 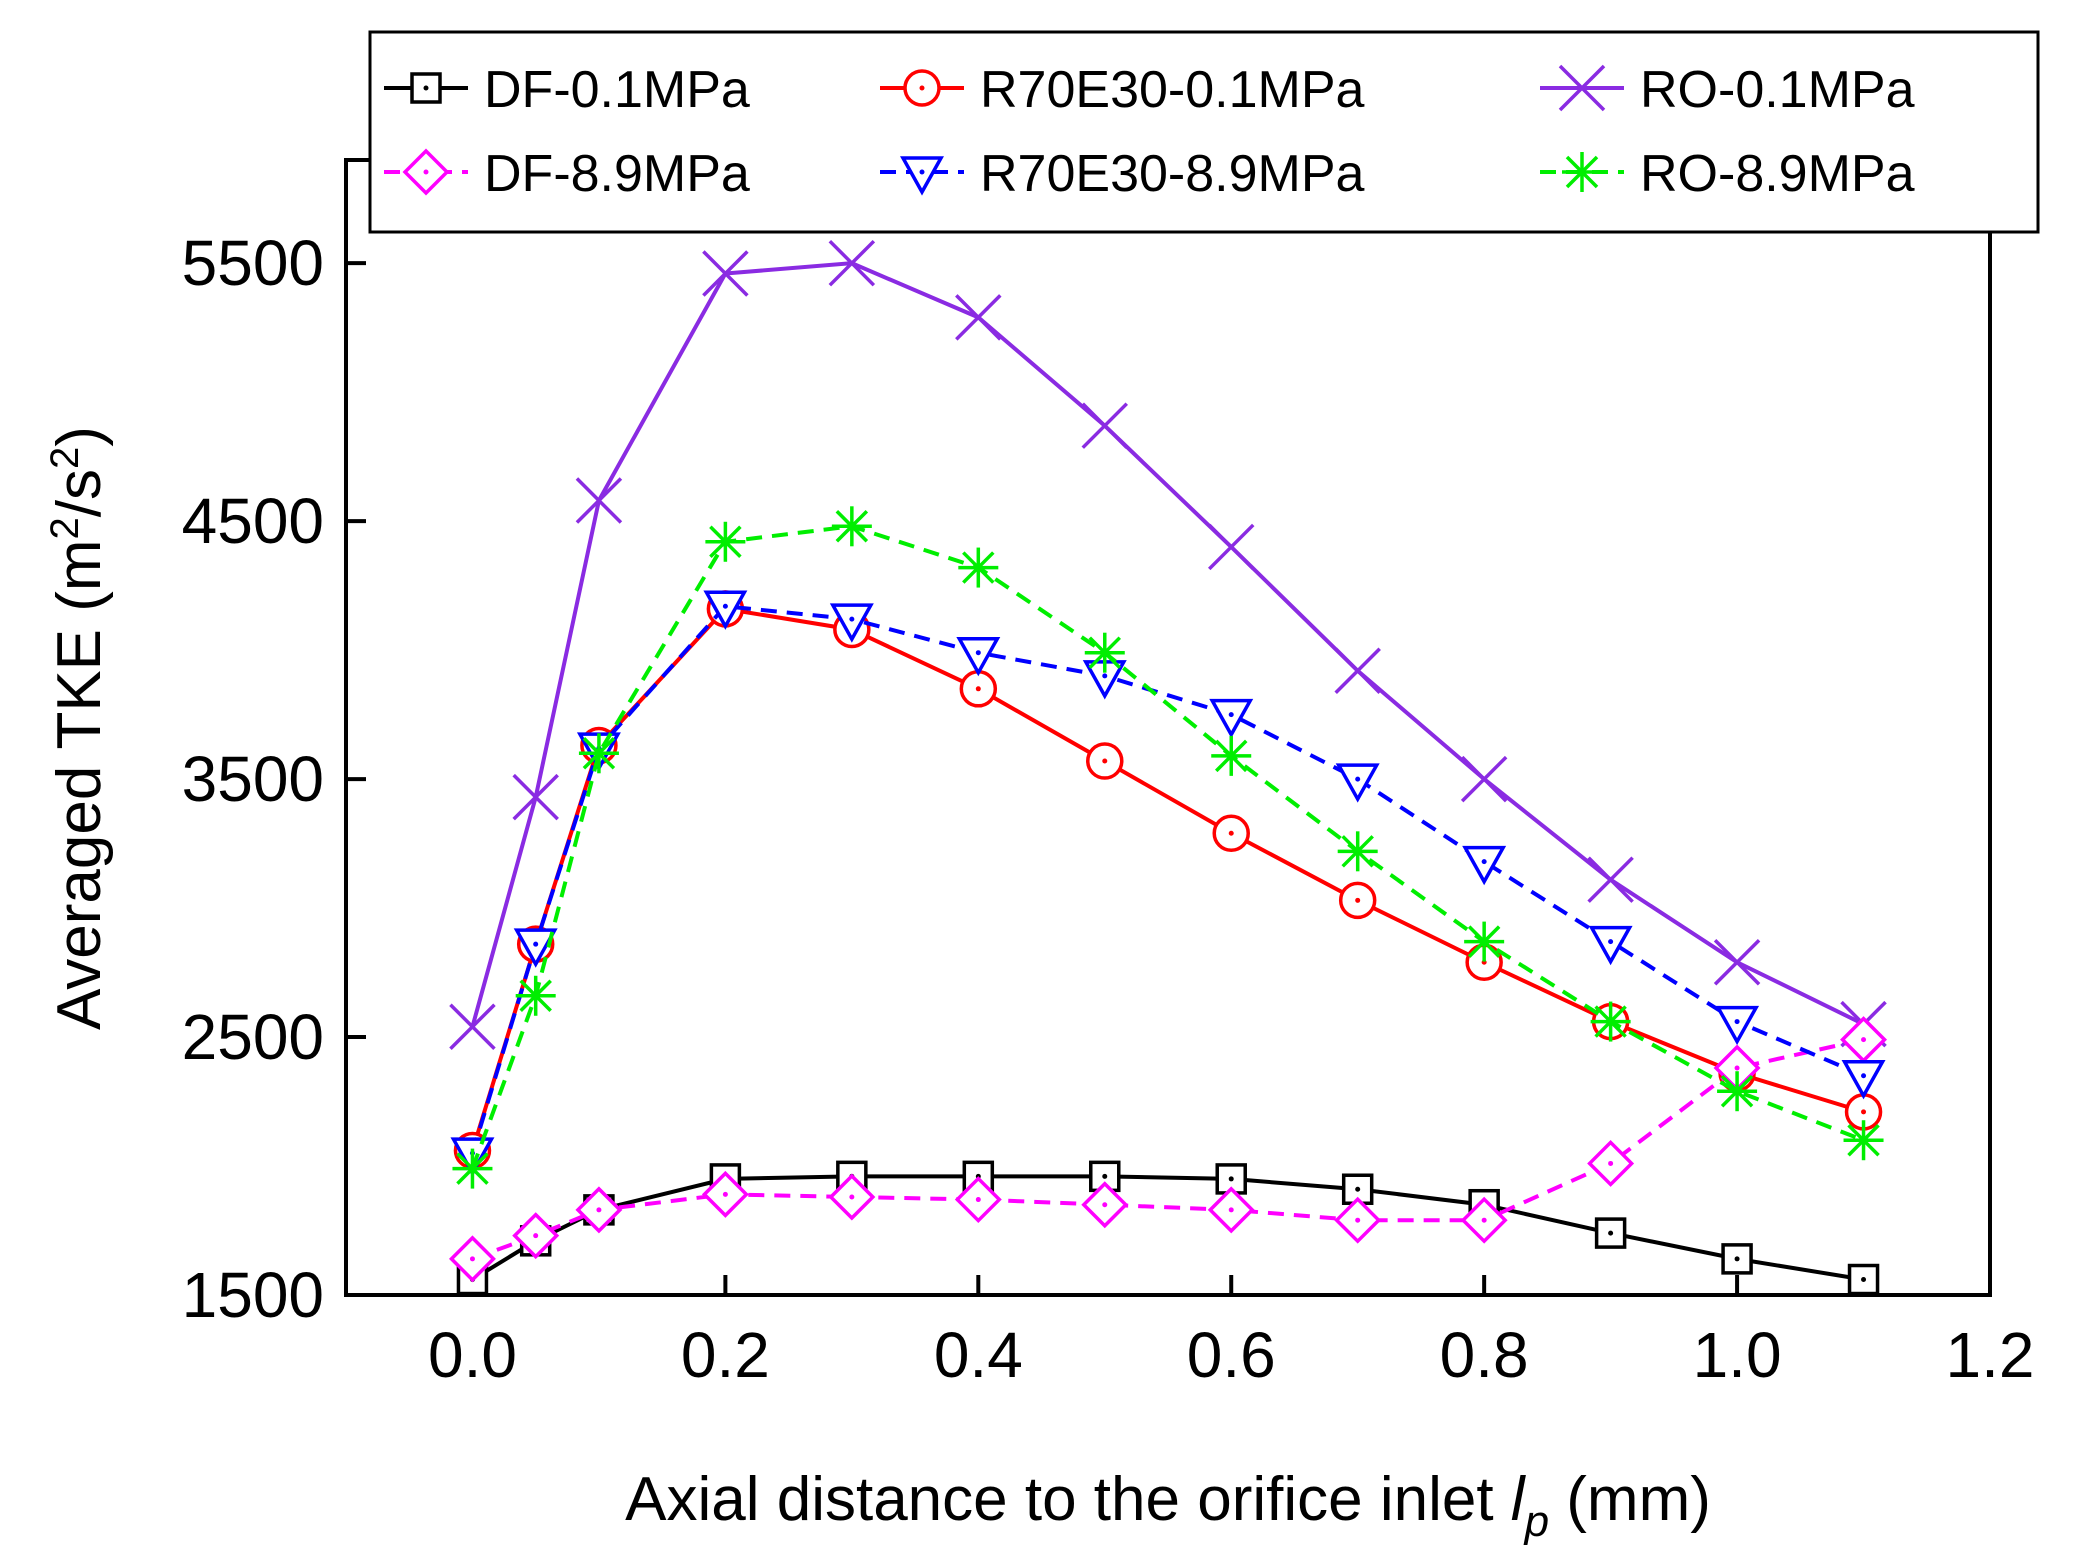 I want to click on x-tick-label: 0.4, so click(x=978, y=1355).